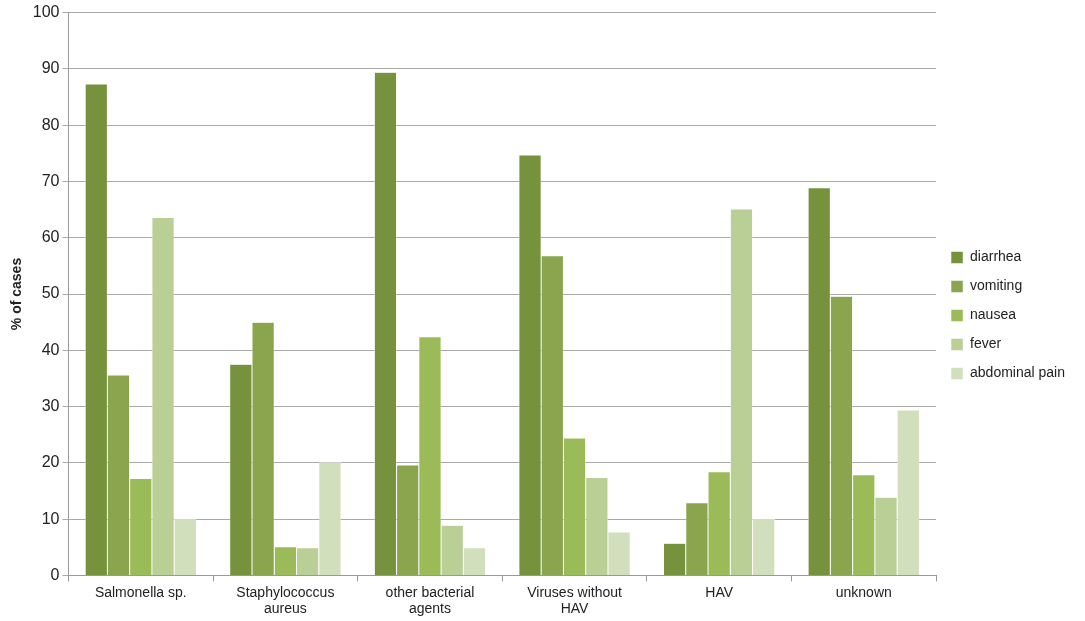 Image resolution: width=1085 pixels, height=621 pixels. What do you see at coordinates (996, 256) in the screenshot?
I see `legend-label: diarrhea` at bounding box center [996, 256].